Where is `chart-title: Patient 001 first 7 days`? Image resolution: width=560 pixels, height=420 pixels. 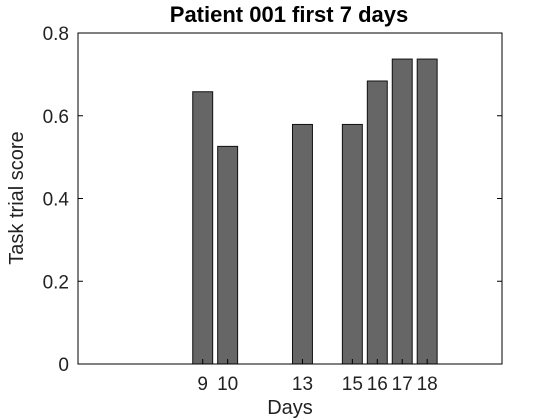 chart-title: Patient 001 first 7 days is located at coordinates (289, 14).